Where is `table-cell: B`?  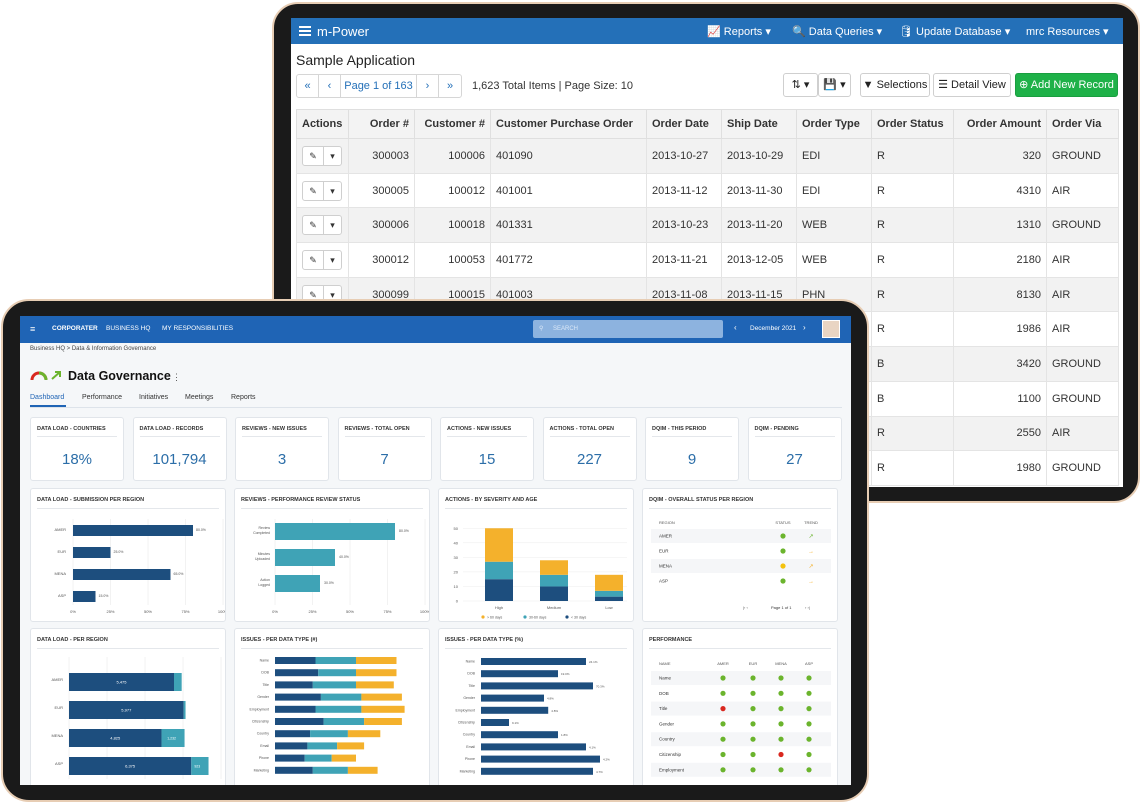
table-cell: B is located at coordinates (912, 364).